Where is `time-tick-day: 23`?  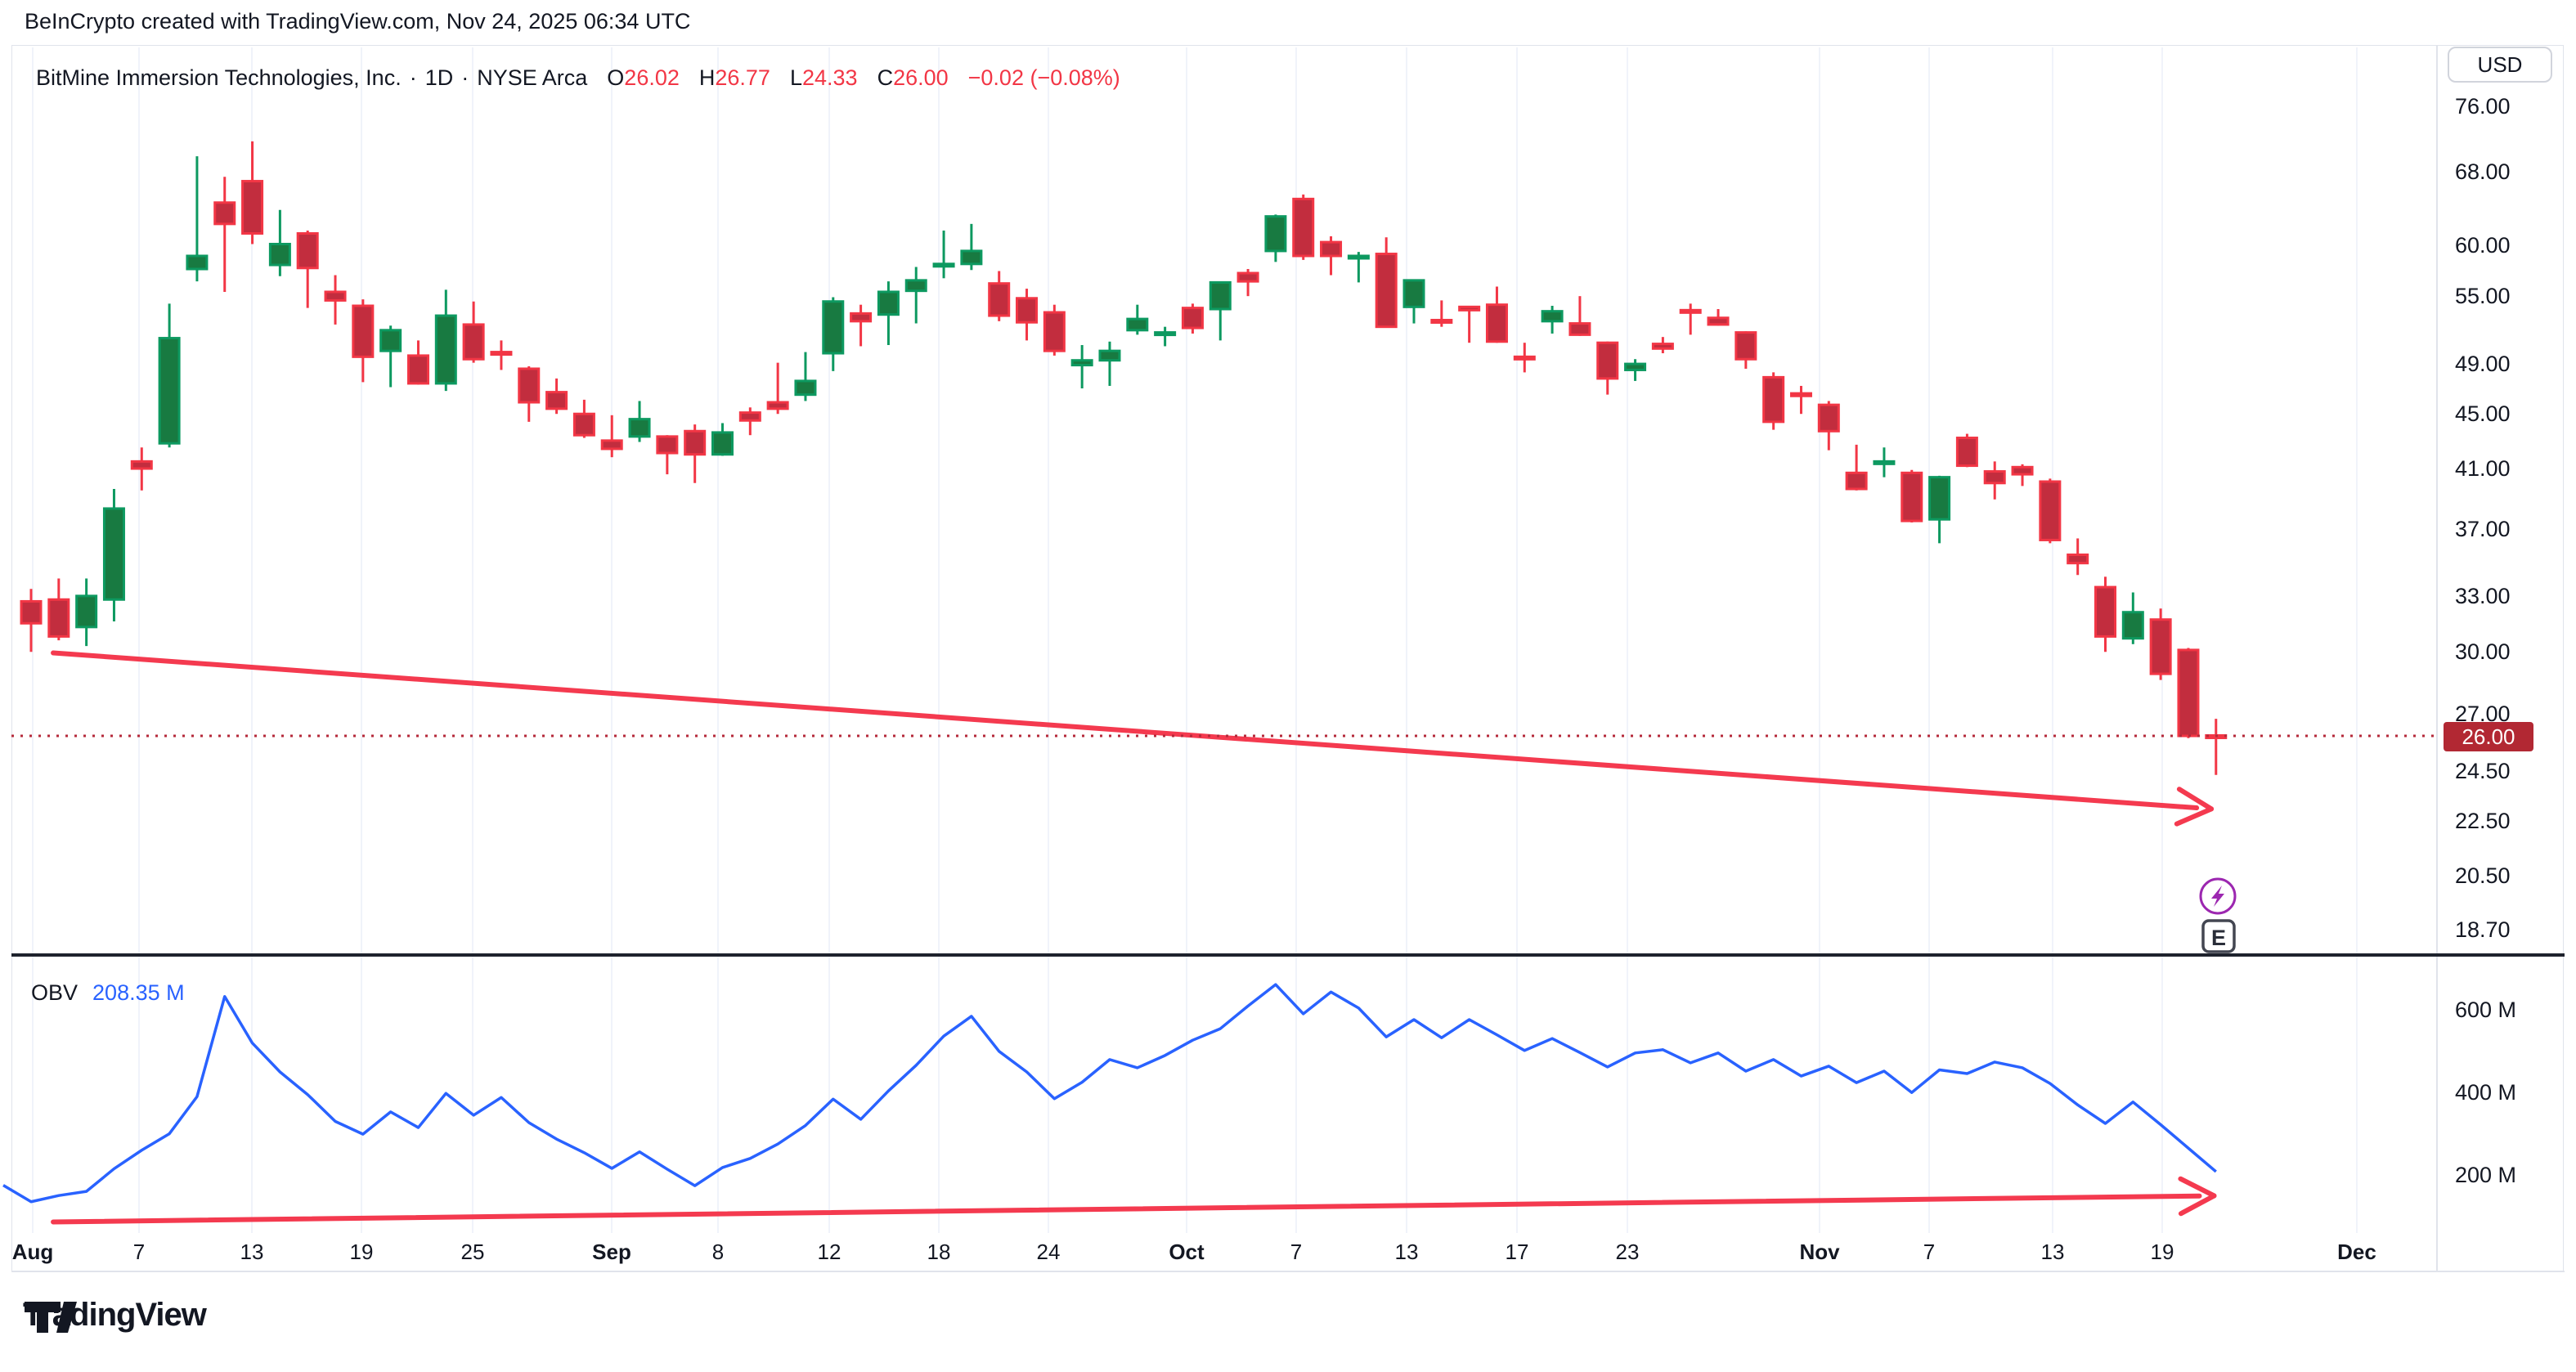
time-tick-day: 23 is located at coordinates (1627, 1252).